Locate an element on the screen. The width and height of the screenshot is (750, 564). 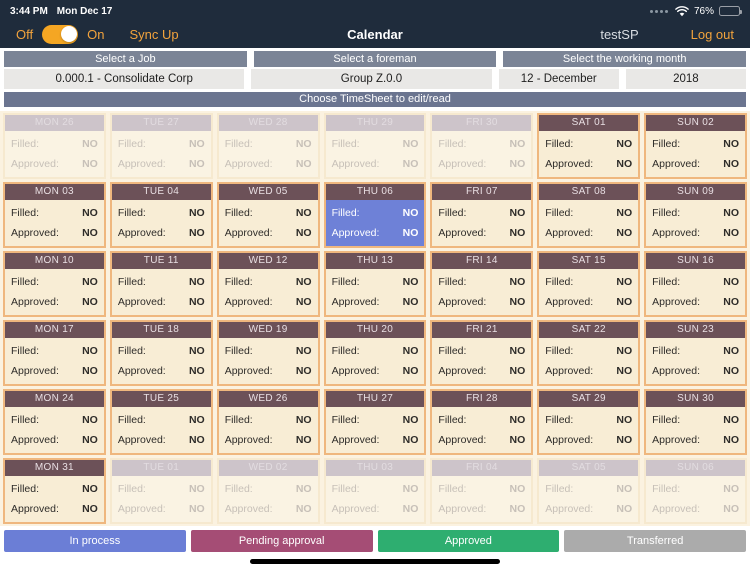
month-picker: 12 - December is located at coordinates (558, 79).